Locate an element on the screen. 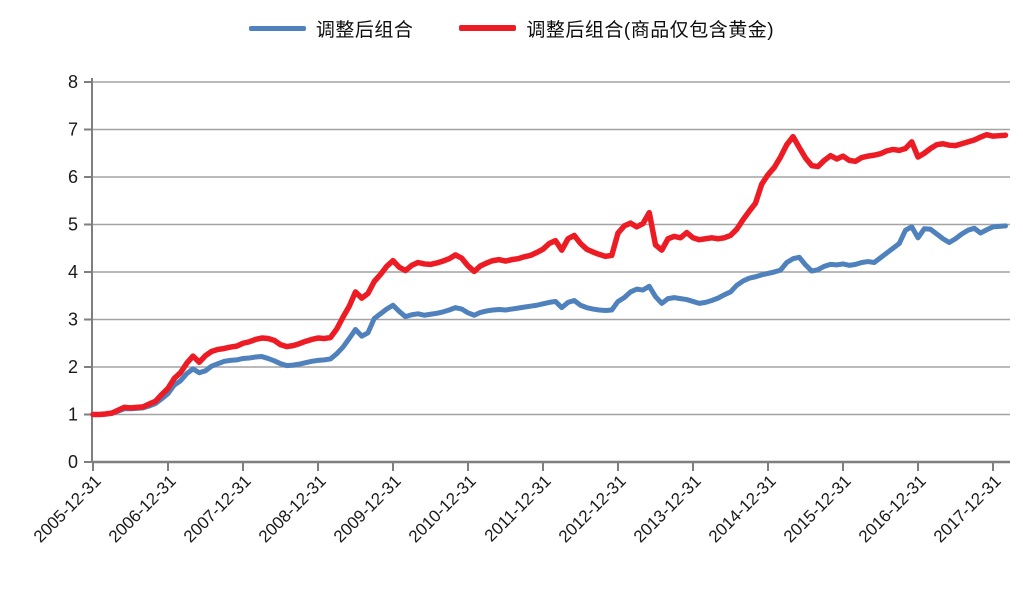 This screenshot has width=1023, height=597. x-axis-label: 2008-12-31 is located at coordinates (292, 508).